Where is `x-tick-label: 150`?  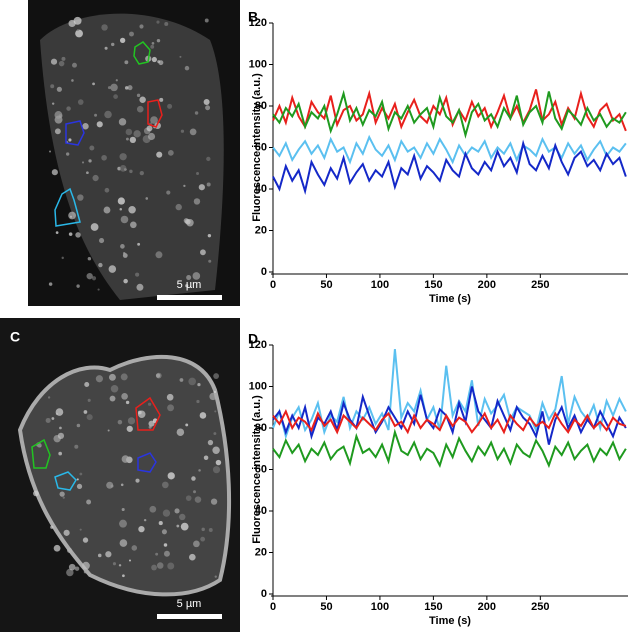
x-tick-label: 150 is located at coordinates (433, 285).